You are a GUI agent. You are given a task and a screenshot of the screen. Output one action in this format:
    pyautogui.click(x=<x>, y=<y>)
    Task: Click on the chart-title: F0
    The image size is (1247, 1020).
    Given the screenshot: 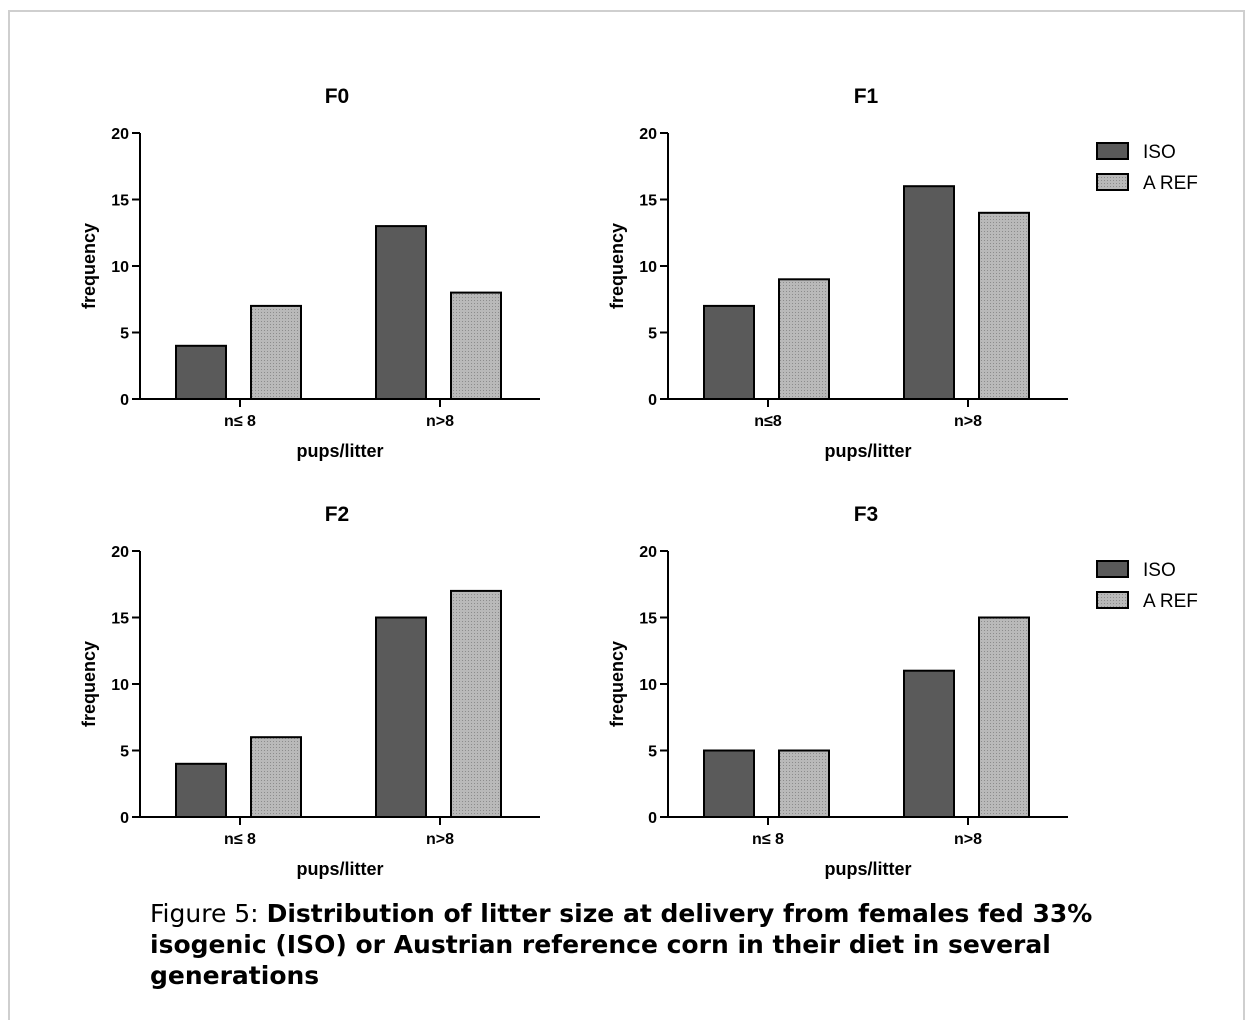 What is the action you would take?
    pyautogui.click(x=337, y=96)
    